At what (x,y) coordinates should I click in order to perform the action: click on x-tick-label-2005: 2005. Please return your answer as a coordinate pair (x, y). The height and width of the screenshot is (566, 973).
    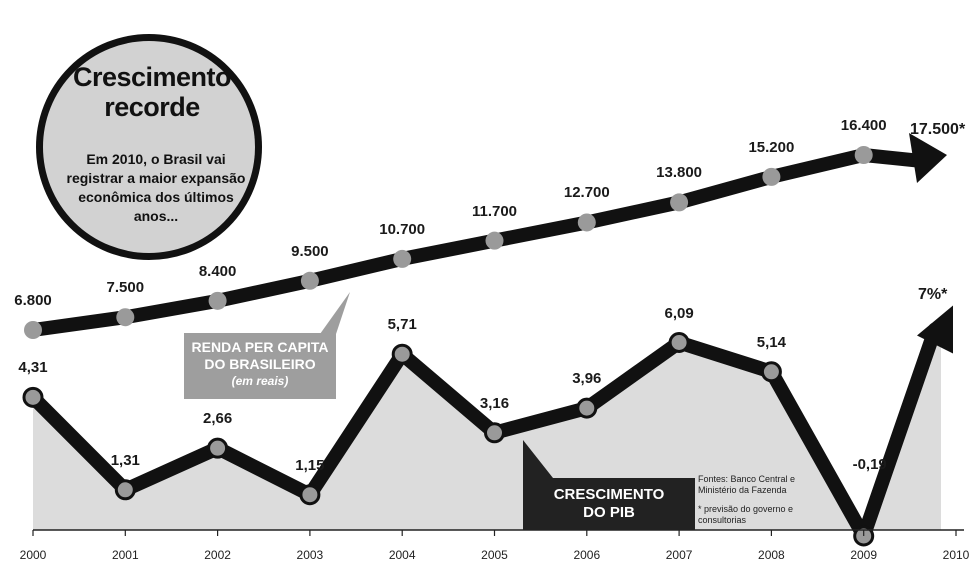
    Looking at the image, I should click on (494, 555).